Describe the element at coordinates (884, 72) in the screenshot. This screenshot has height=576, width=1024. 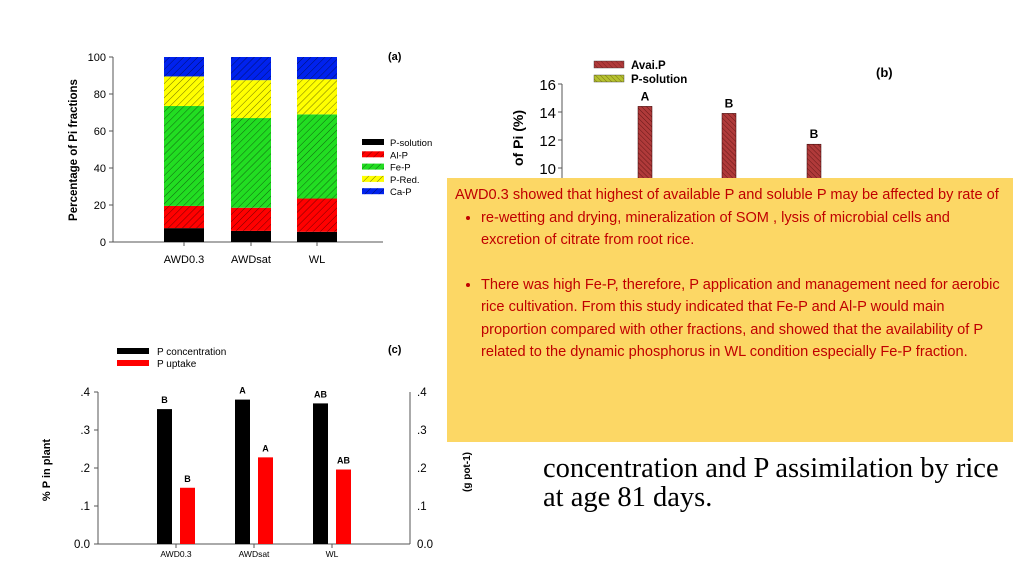
I see `panel-label-b: (b)` at that location.